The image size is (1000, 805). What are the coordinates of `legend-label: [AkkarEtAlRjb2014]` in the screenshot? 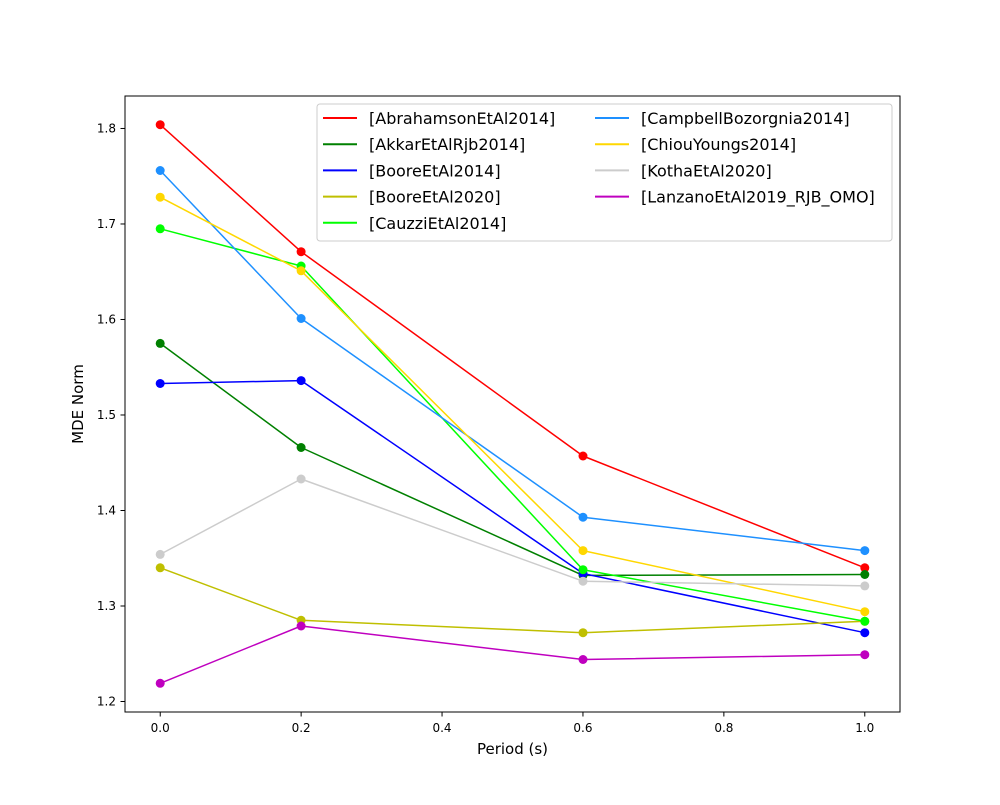 It's located at (447, 144).